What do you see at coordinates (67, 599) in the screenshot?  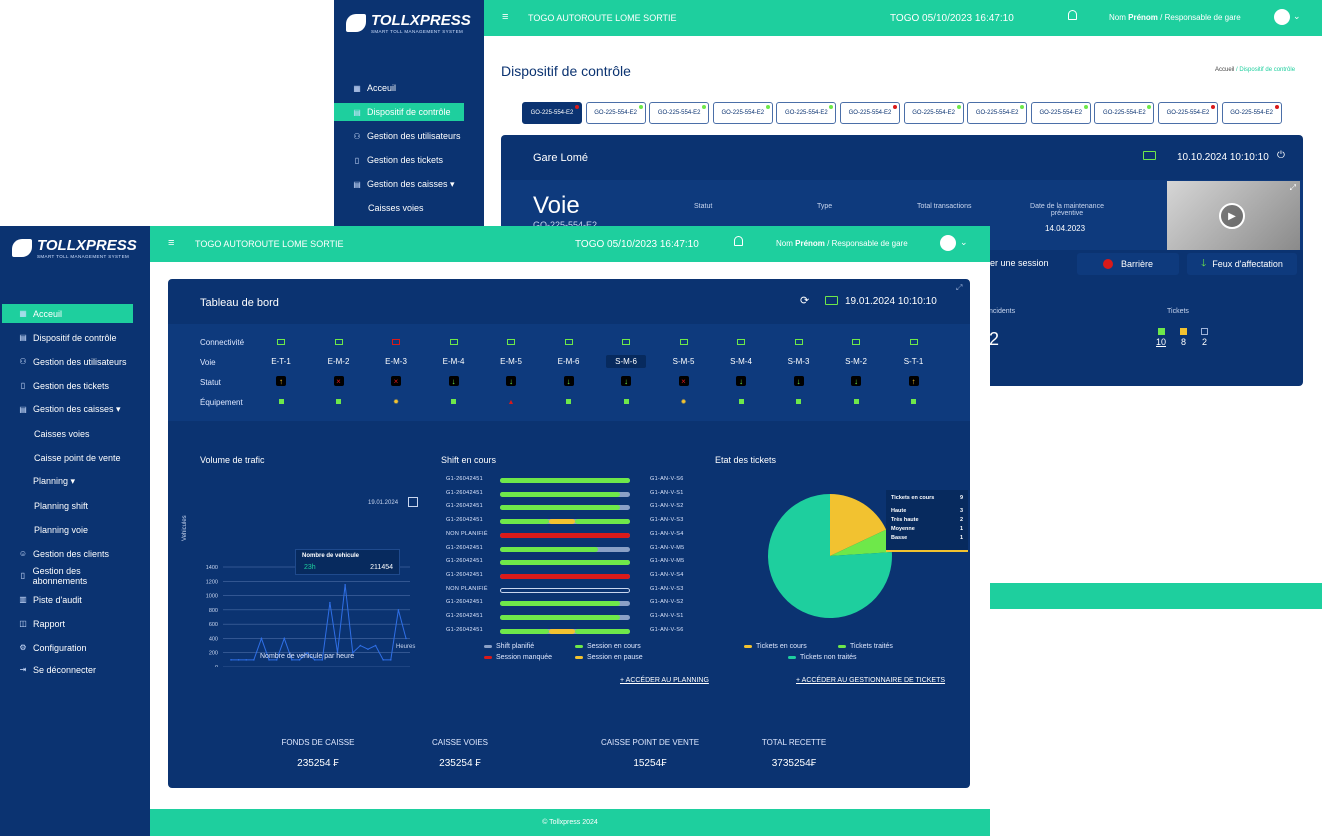 I see `sidebar-item-piste-d-audit: ▥ Piste d'audit` at bounding box center [67, 599].